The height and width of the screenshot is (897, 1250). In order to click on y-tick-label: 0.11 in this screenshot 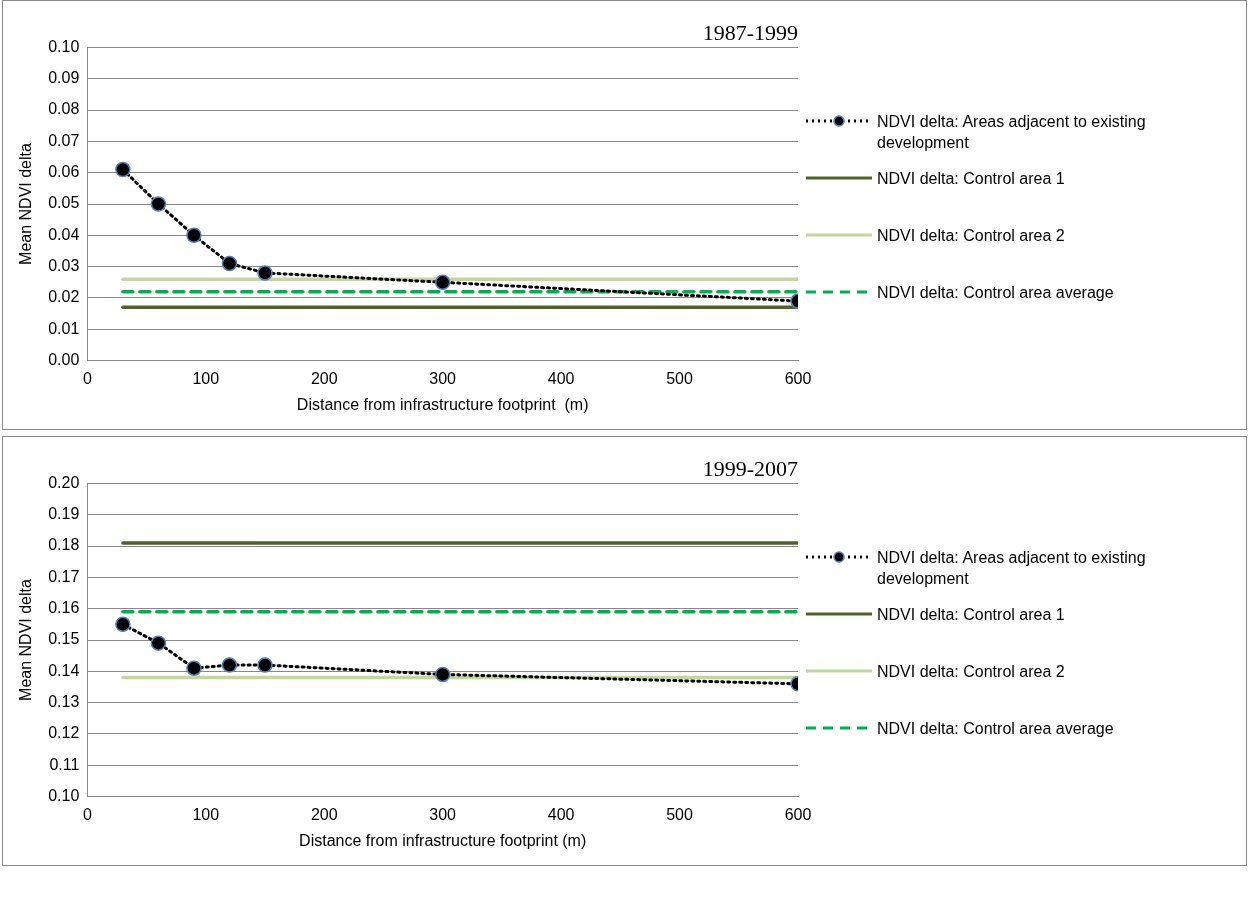, I will do `click(64, 764)`.